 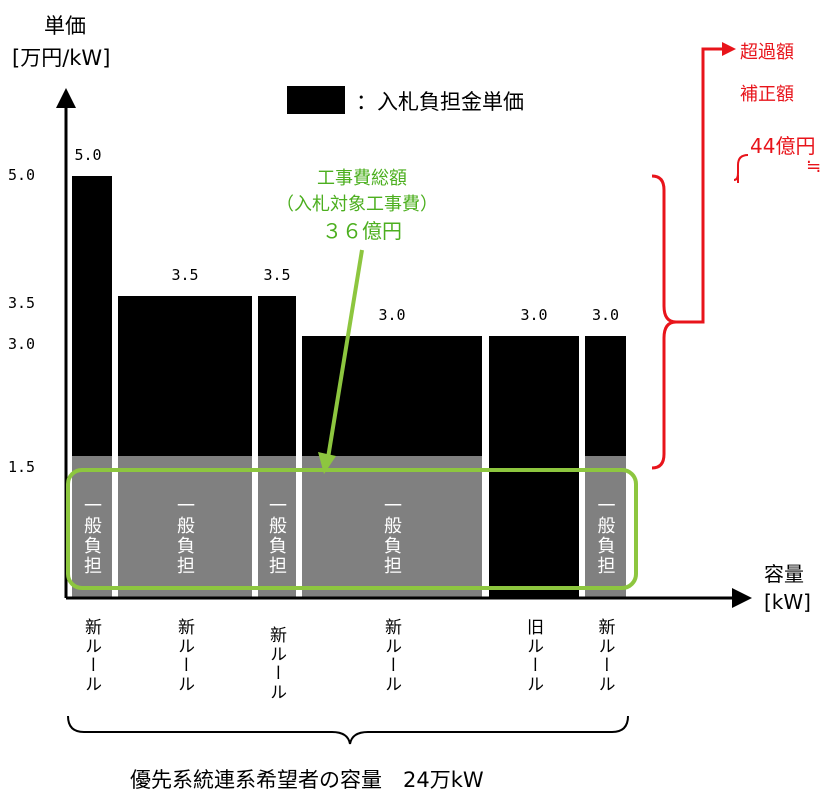 I want to click on green-note-line2: （入札対象工事費）, so click(x=357, y=204).